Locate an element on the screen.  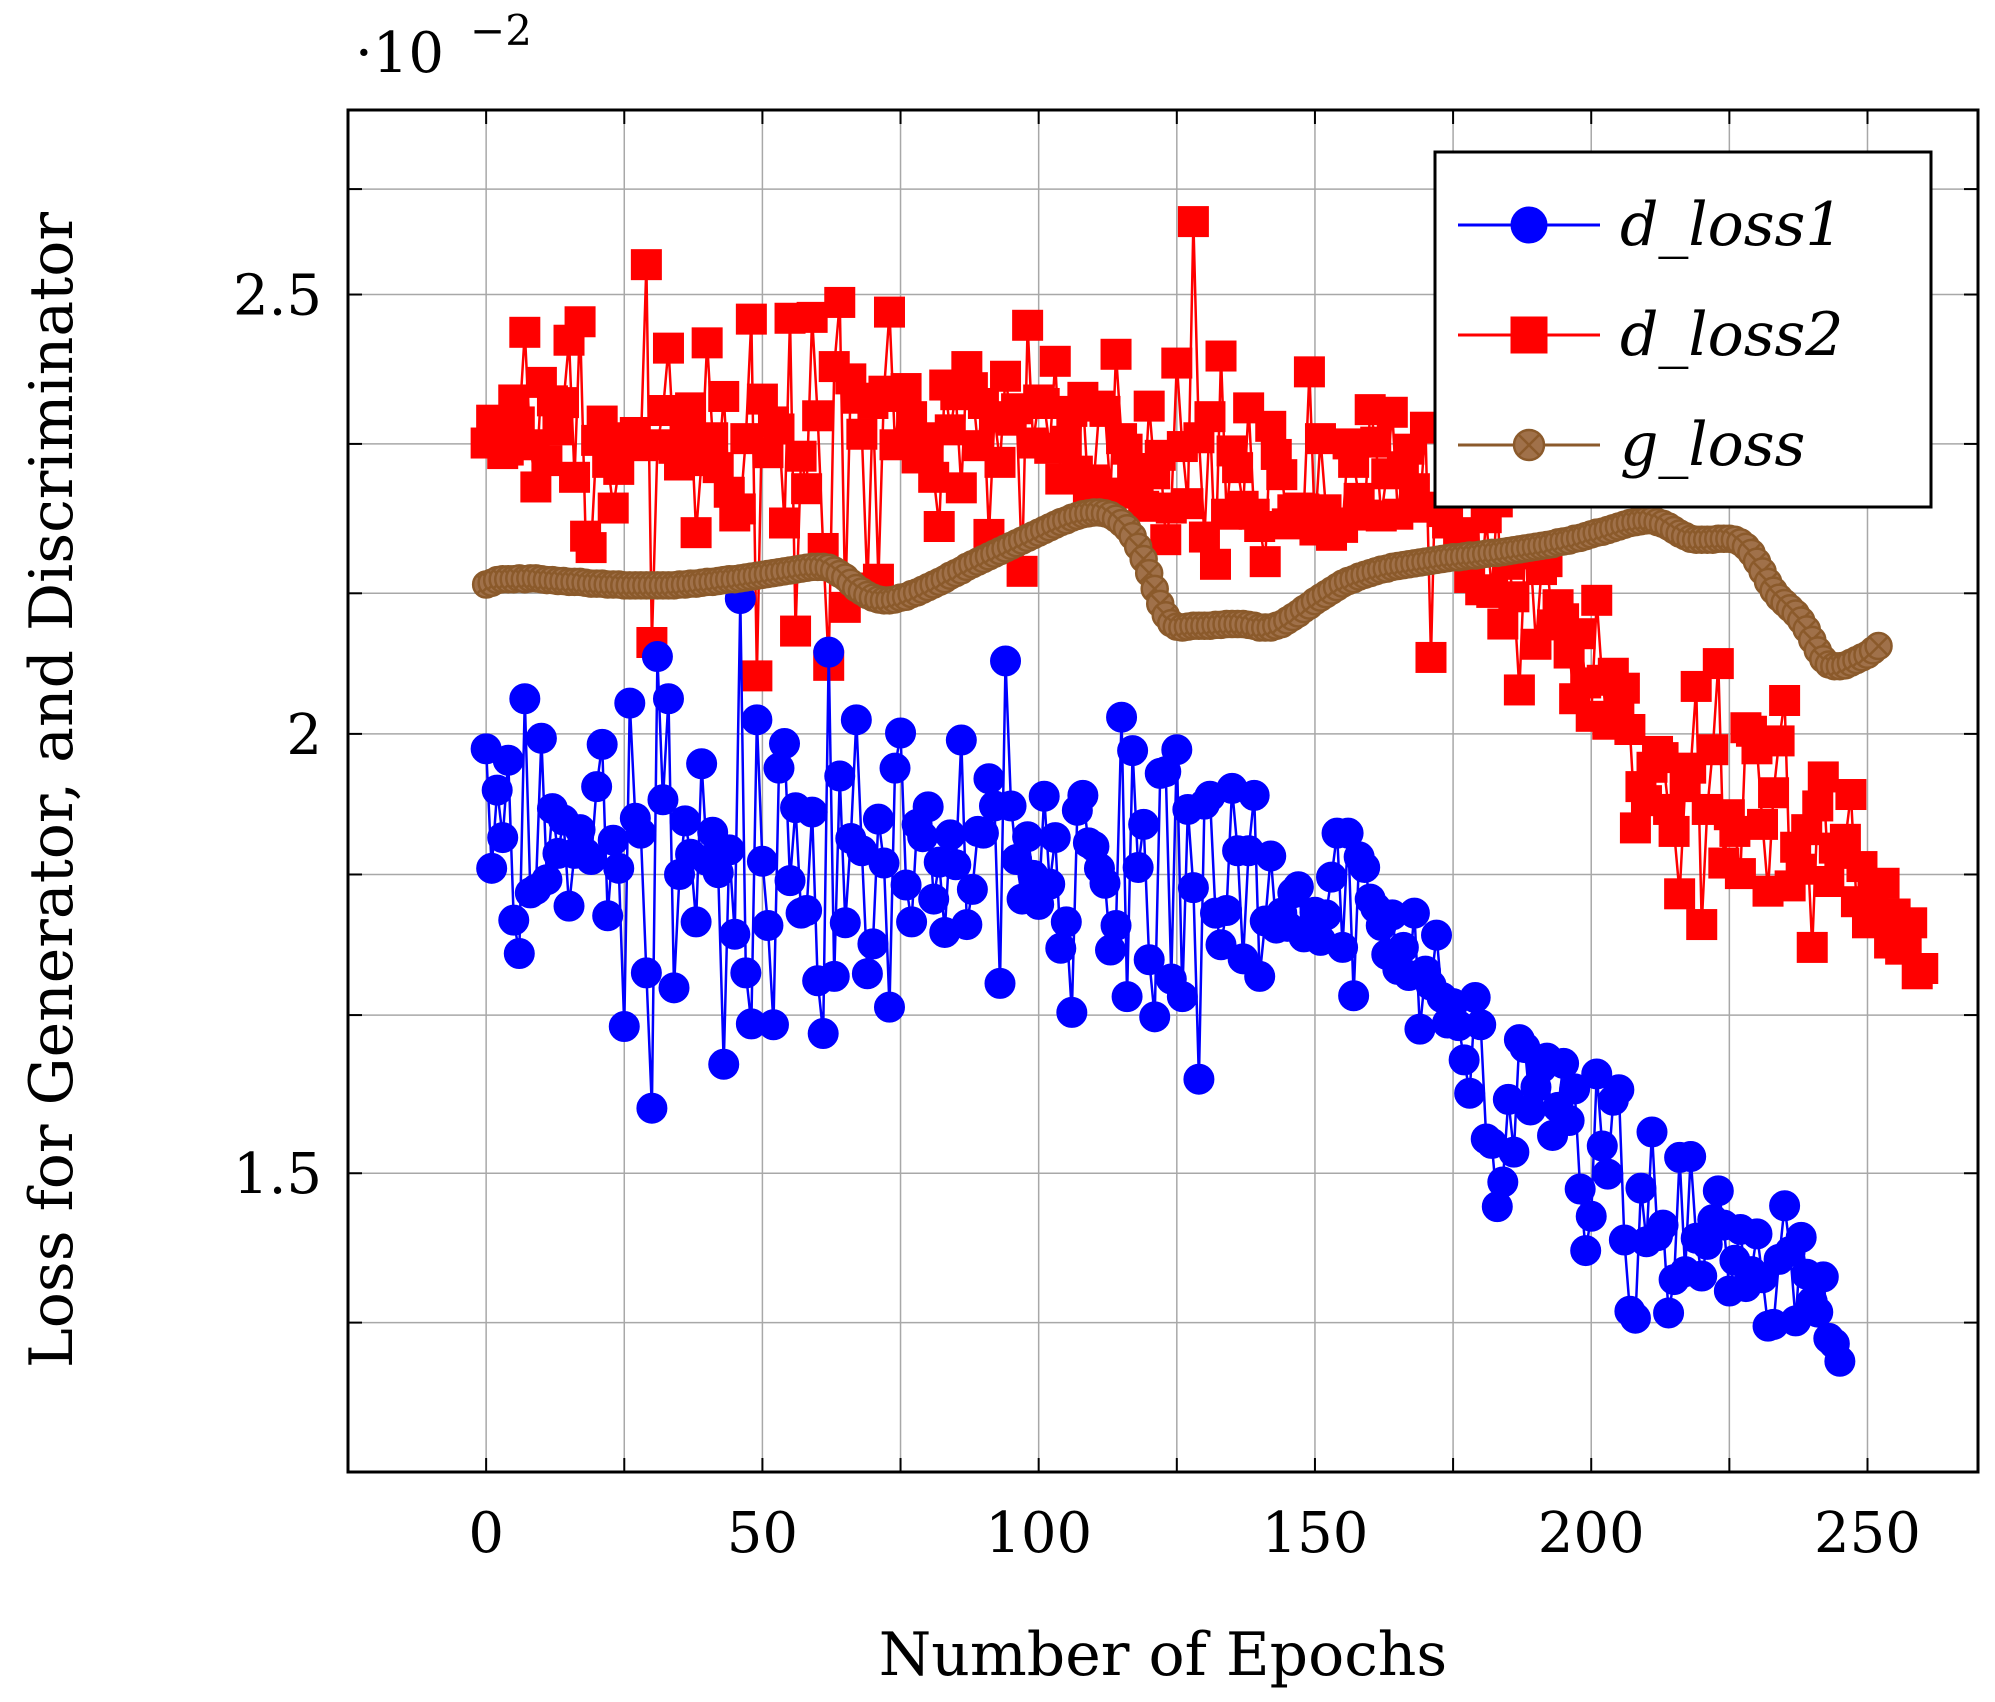
legend-marker-d-loss1 is located at coordinates (1529, 225).